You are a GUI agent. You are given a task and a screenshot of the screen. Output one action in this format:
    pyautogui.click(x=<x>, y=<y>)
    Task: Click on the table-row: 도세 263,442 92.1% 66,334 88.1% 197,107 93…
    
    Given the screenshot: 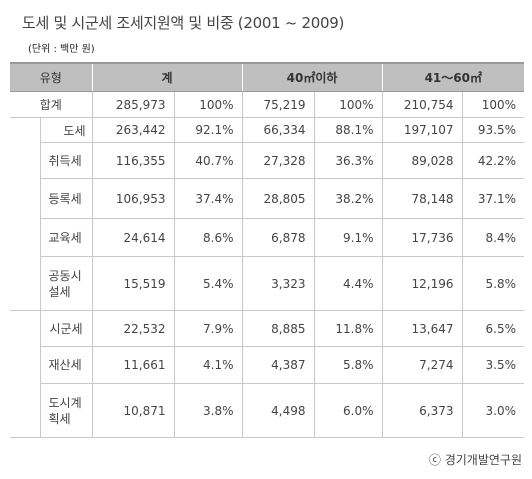 What is the action you would take?
    pyautogui.click(x=267, y=130)
    